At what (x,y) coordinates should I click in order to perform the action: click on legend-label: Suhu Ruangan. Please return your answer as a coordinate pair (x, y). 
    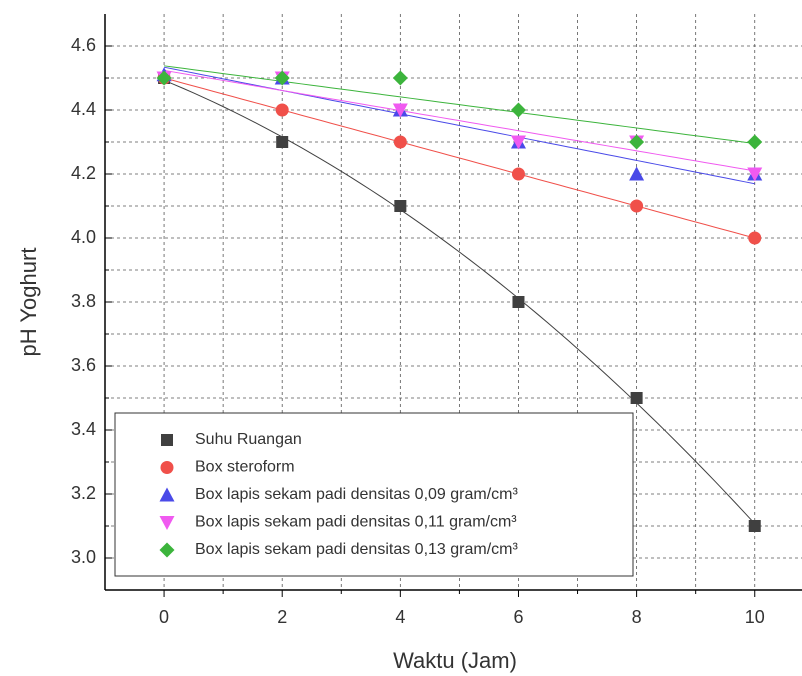
    Looking at the image, I should click on (248, 439).